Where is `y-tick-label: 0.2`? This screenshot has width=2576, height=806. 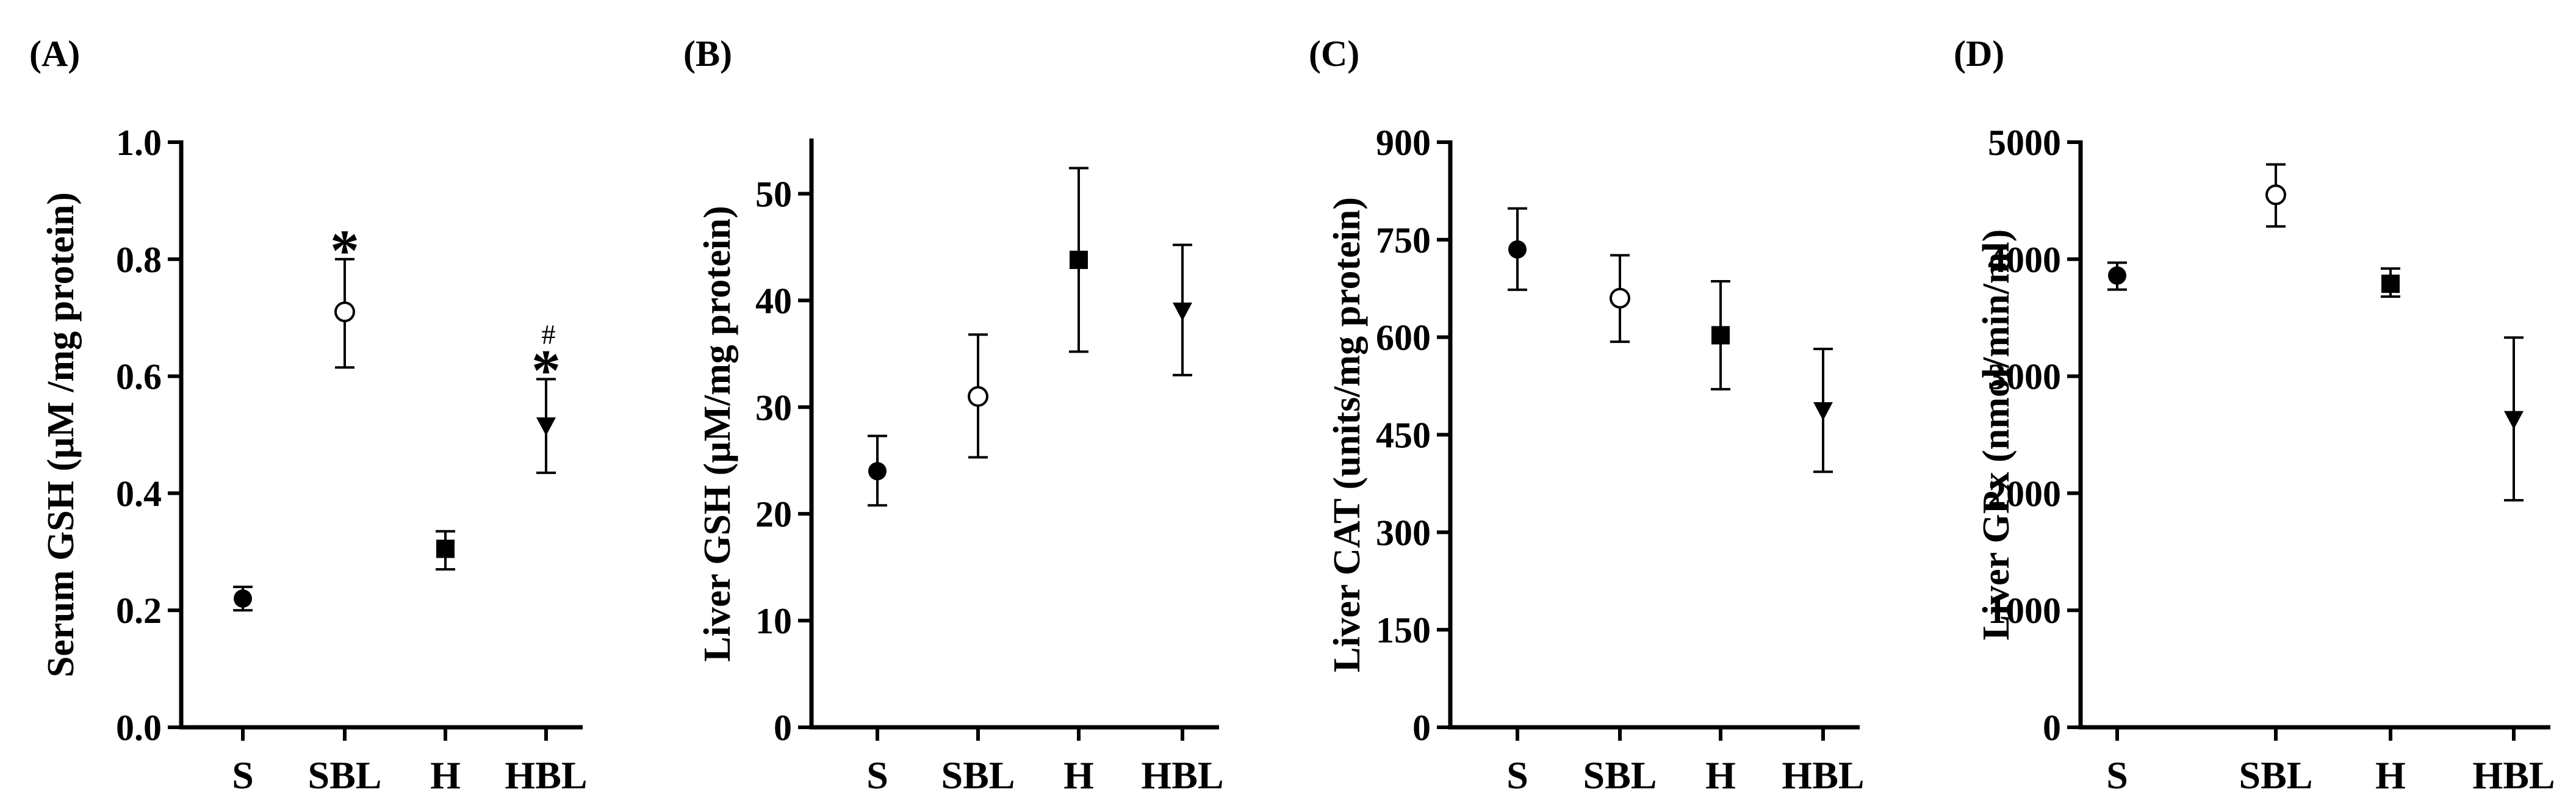
y-tick-label: 0.2 is located at coordinates (139, 611).